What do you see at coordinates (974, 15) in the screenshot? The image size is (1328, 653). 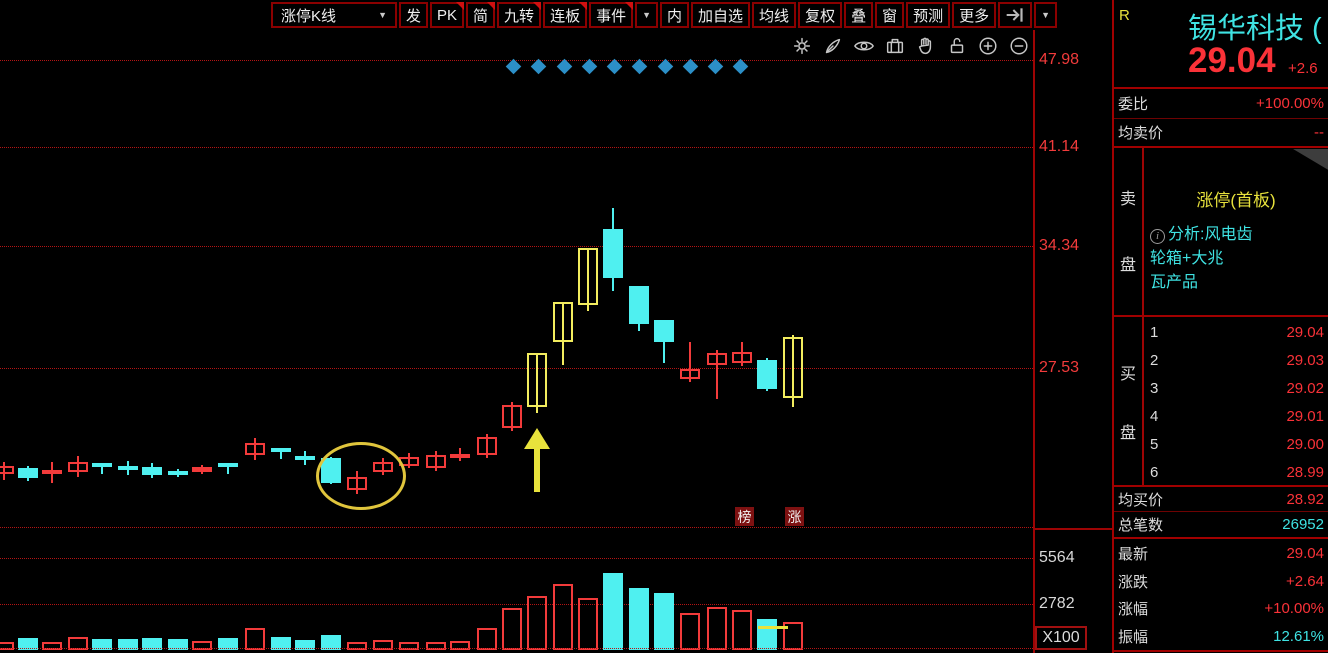 I see `toolbar-button: 更多` at bounding box center [974, 15].